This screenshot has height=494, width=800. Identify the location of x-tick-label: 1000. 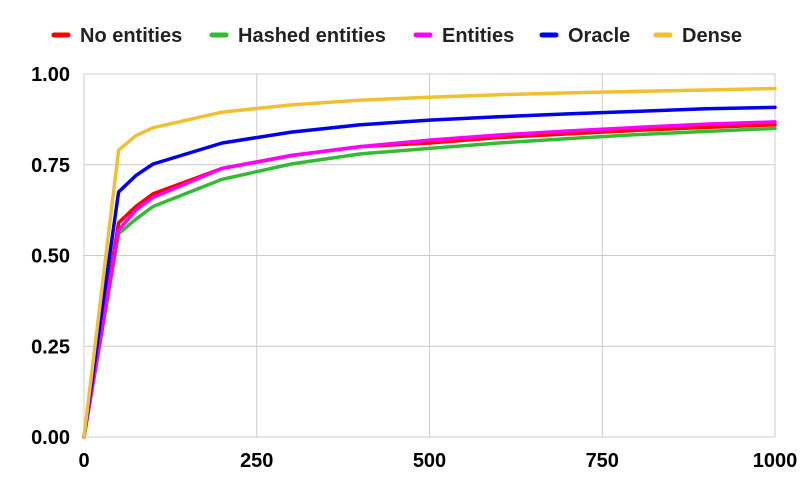
(775, 461).